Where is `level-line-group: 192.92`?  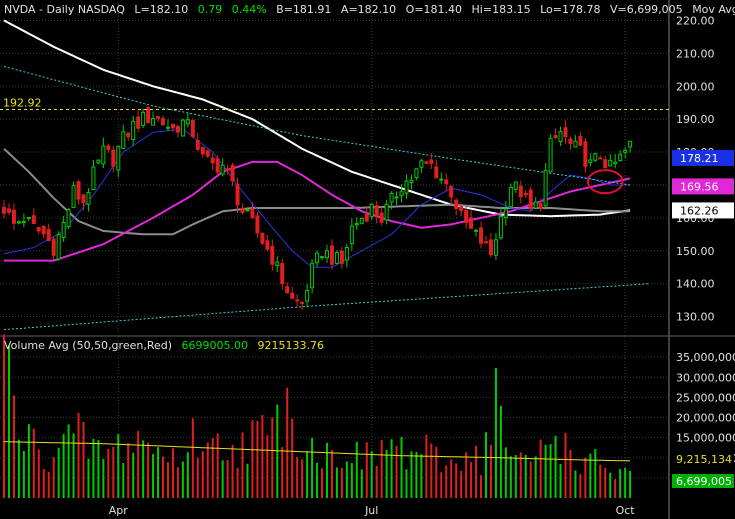
level-line-group: 192.92 is located at coordinates (334, 104).